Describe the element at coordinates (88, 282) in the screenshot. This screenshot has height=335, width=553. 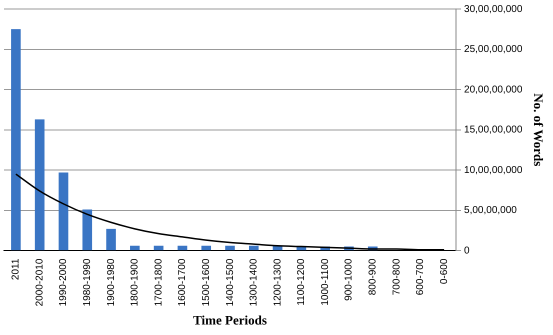
I see `x-tick-label: 1980-1990` at that location.